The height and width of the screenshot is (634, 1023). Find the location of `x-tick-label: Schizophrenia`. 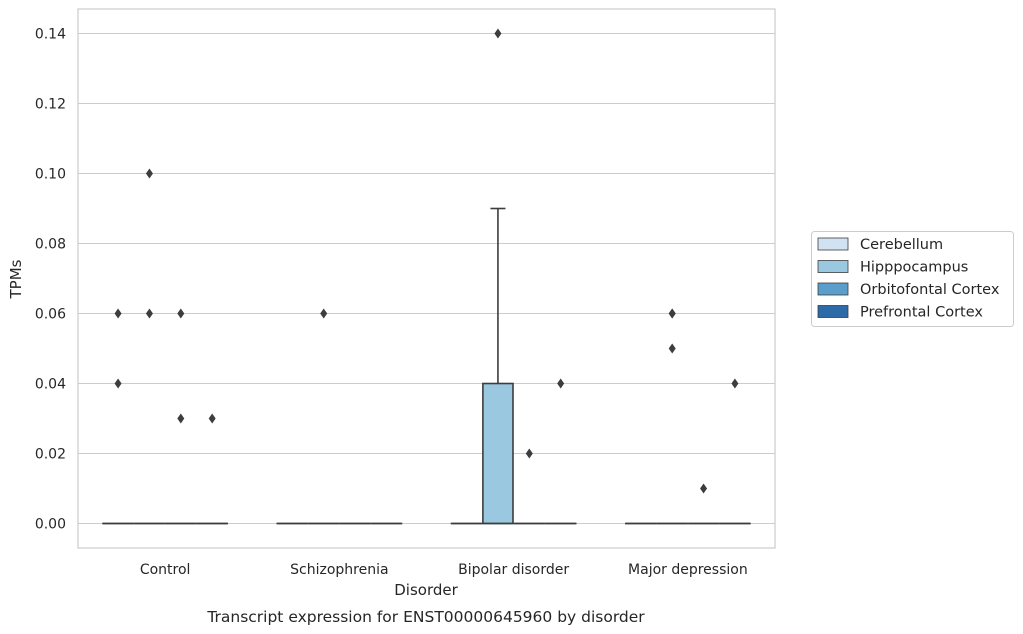

x-tick-label: Schizophrenia is located at coordinates (339, 570).